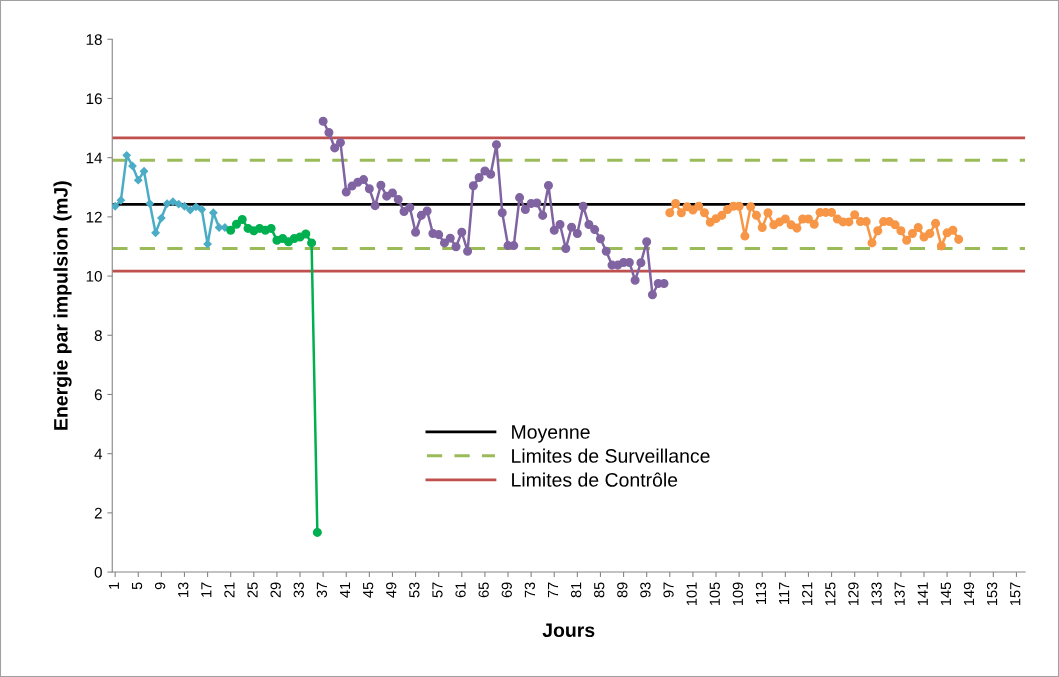 The width and height of the screenshot is (1059, 677). What do you see at coordinates (595, 479) in the screenshot?
I see `legend-label: Limites de Contrôle` at bounding box center [595, 479].